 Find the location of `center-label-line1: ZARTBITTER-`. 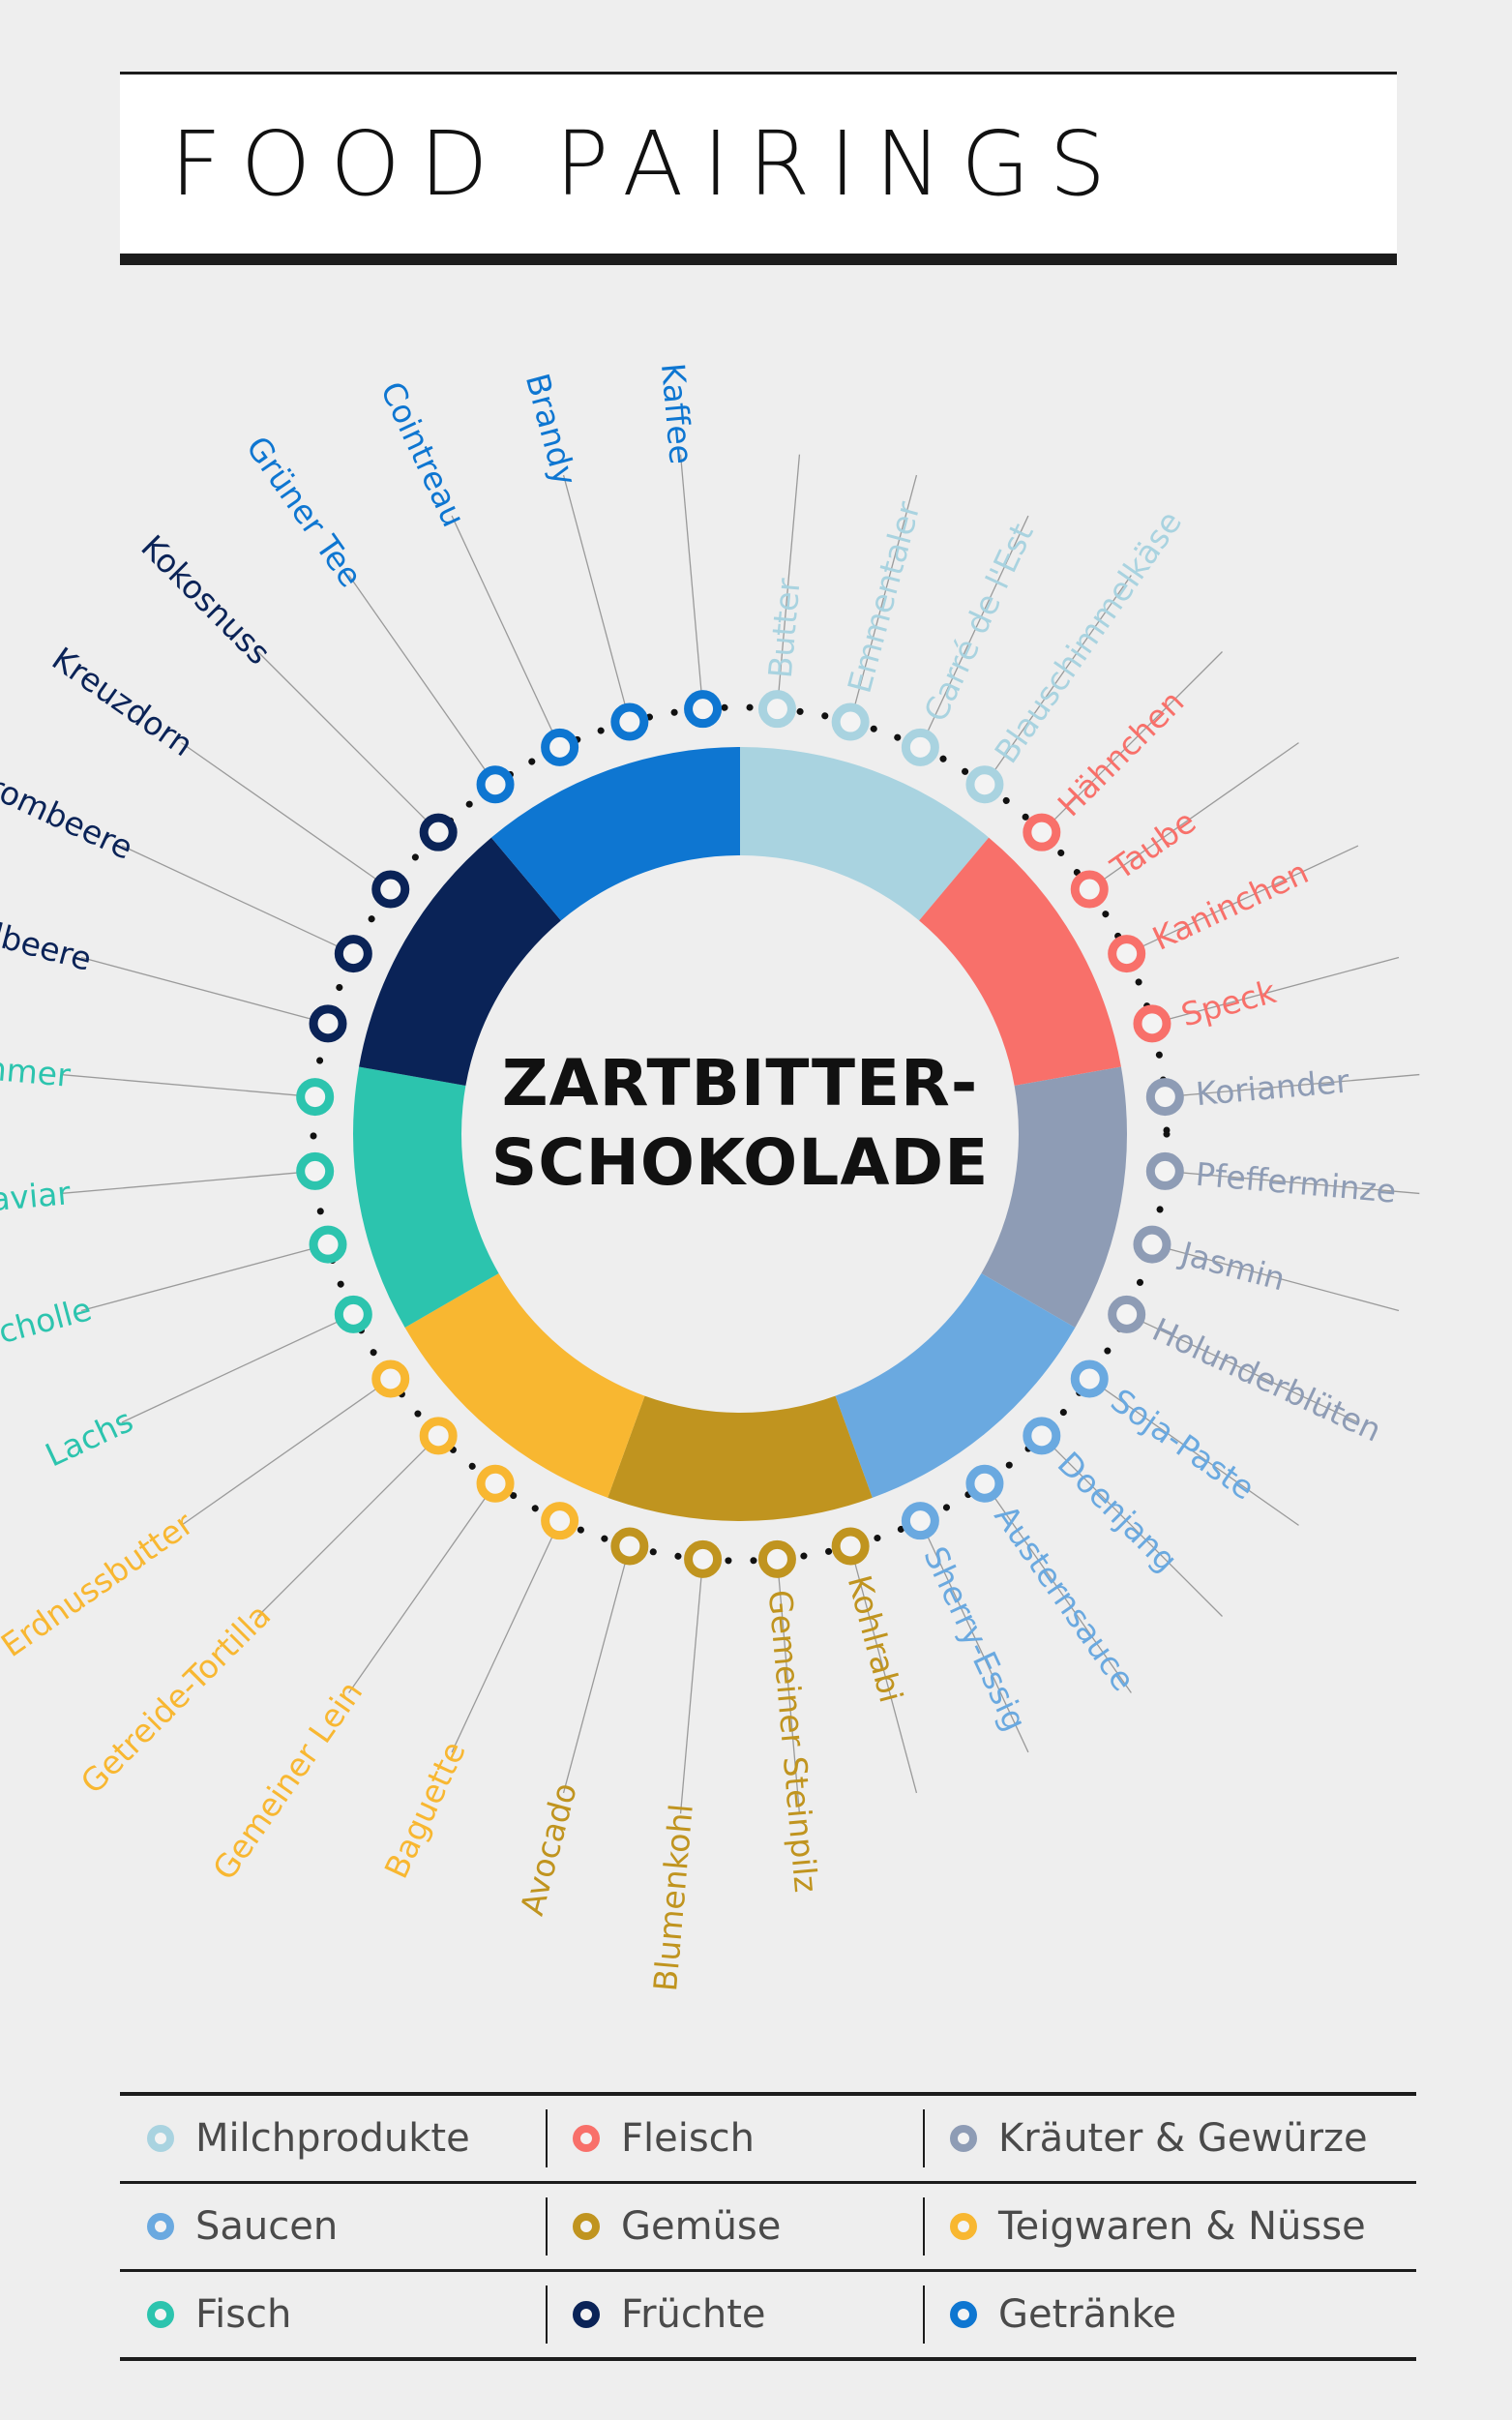

center-label-line1: ZARTBITTER- is located at coordinates (741, 1083).